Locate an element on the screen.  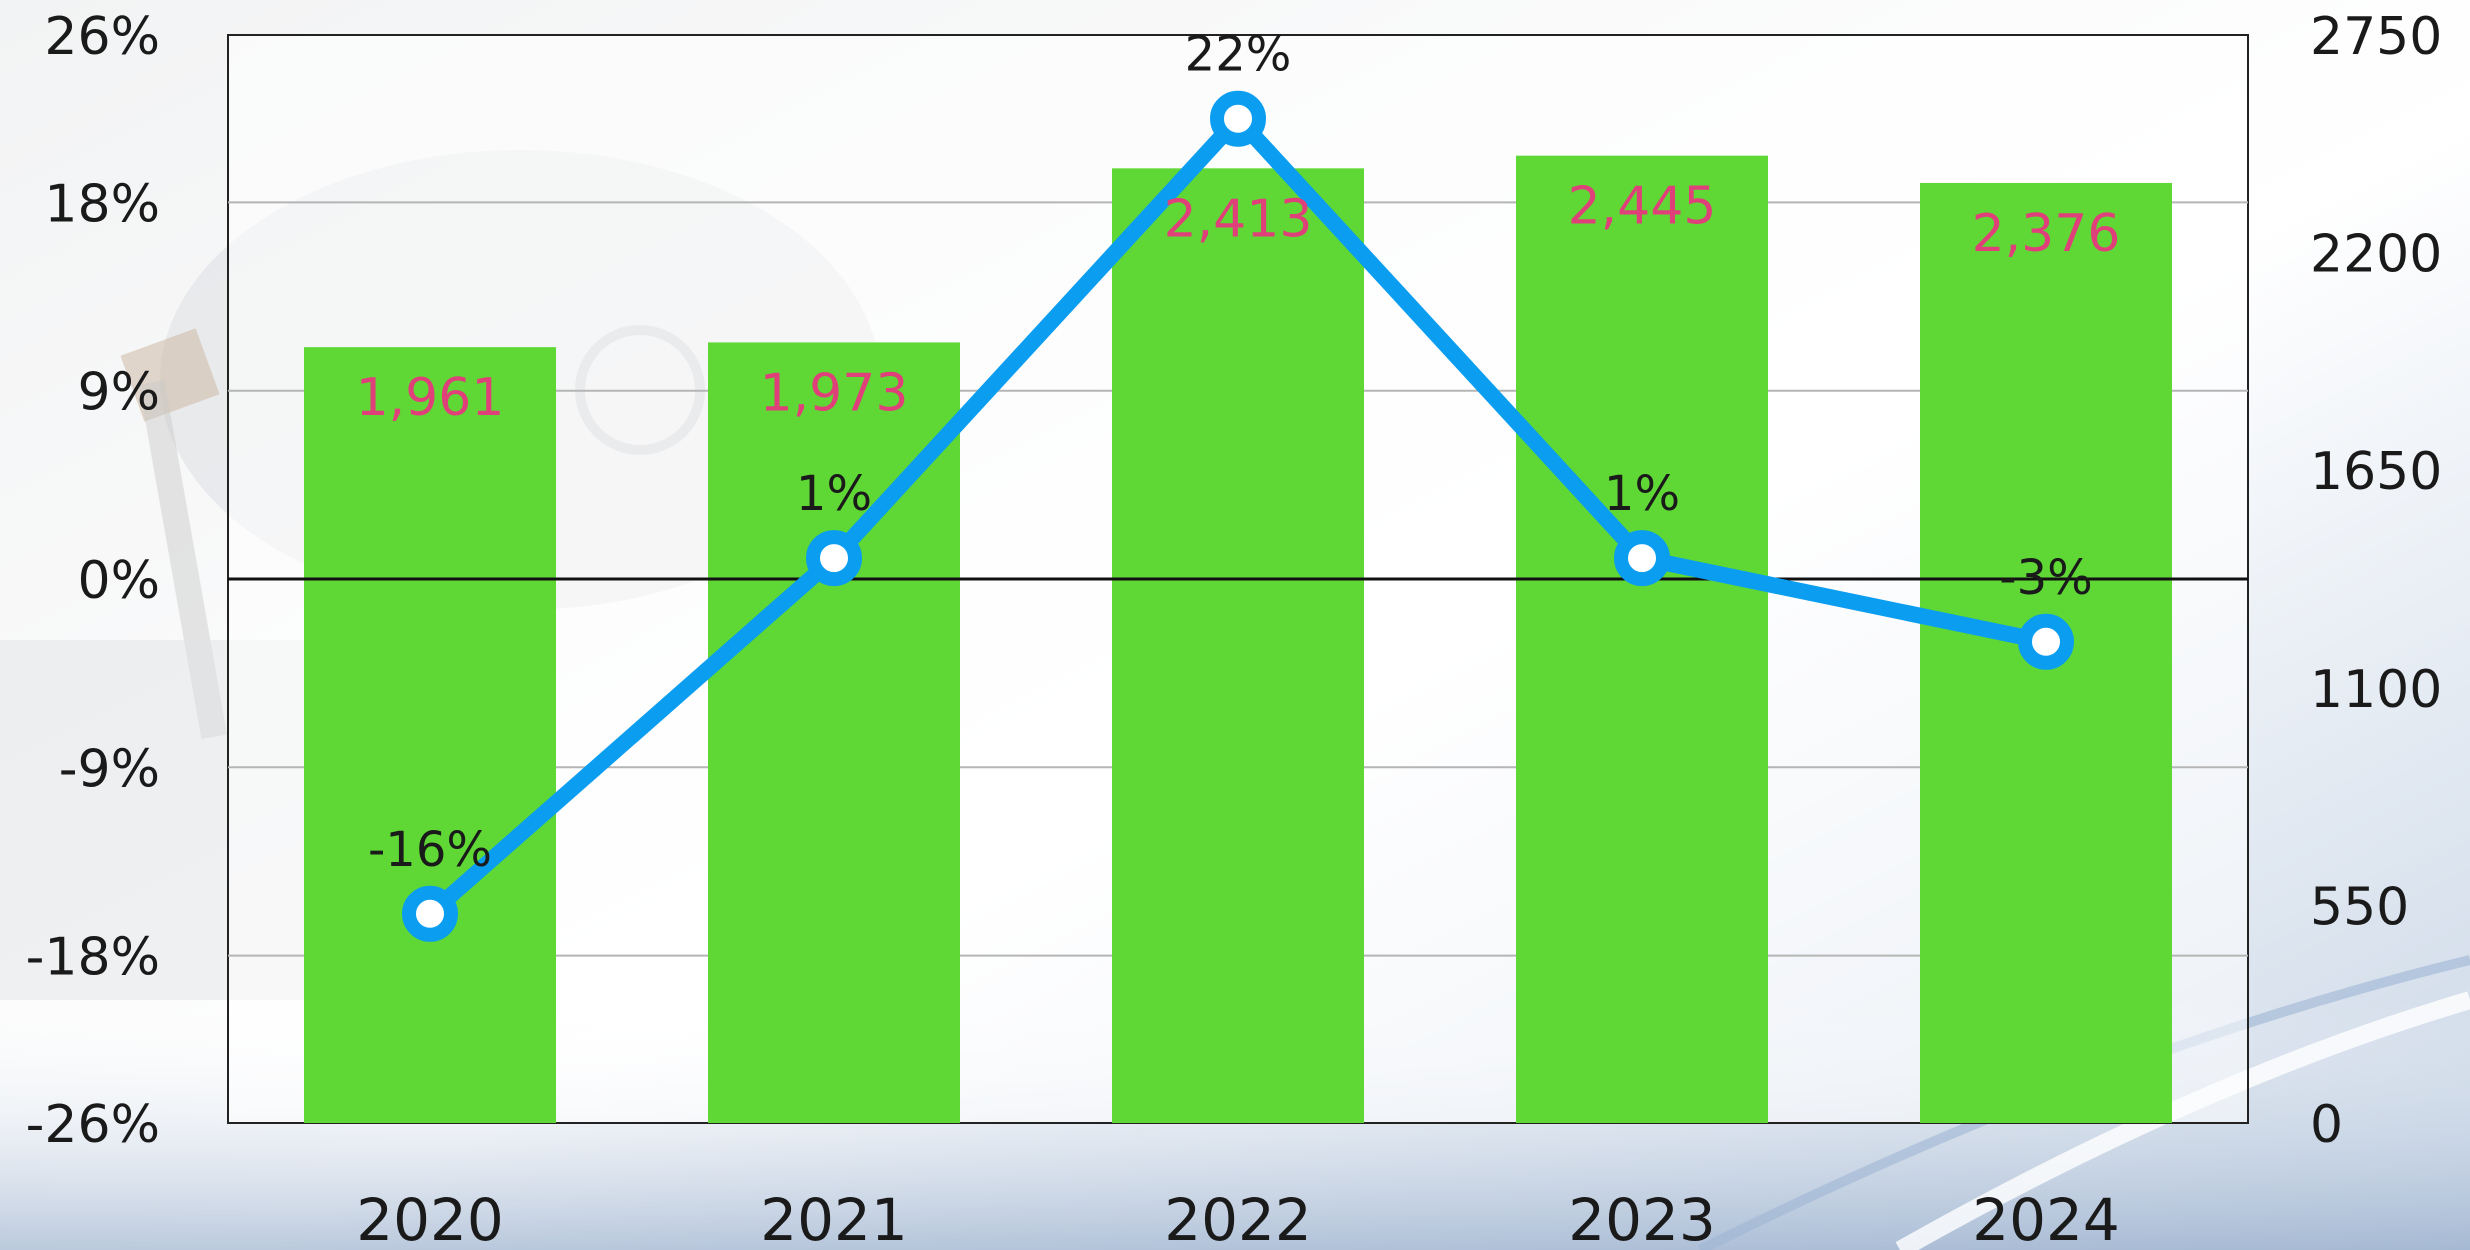
left-tick-label: 18% is located at coordinates (102, 204).